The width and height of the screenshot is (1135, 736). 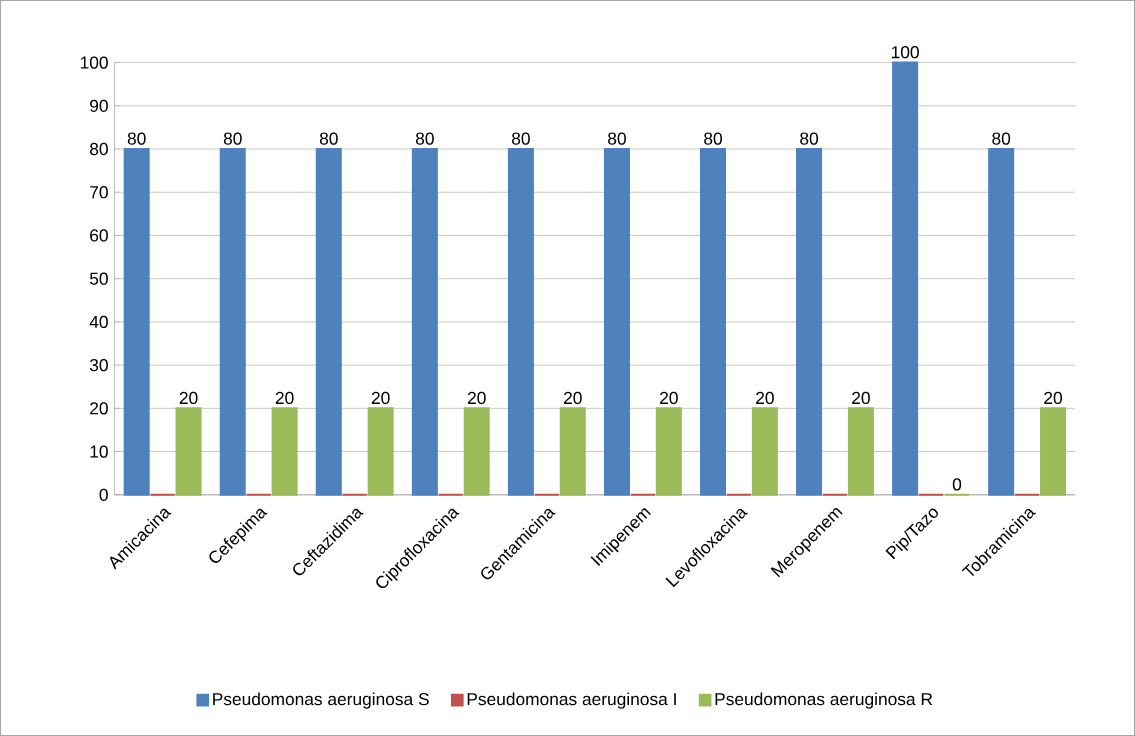 What do you see at coordinates (99, 192) in the screenshot?
I see `y-tick-label: 70` at bounding box center [99, 192].